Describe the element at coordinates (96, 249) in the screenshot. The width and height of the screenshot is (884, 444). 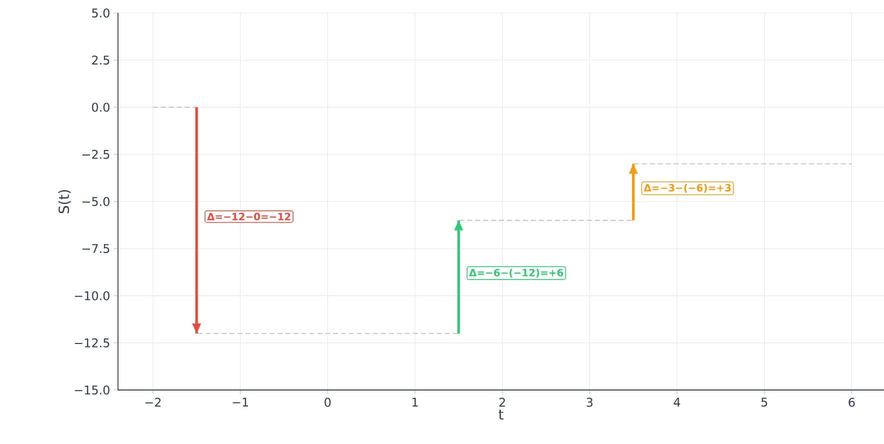
I see `y-tick-label: −7.5` at that location.